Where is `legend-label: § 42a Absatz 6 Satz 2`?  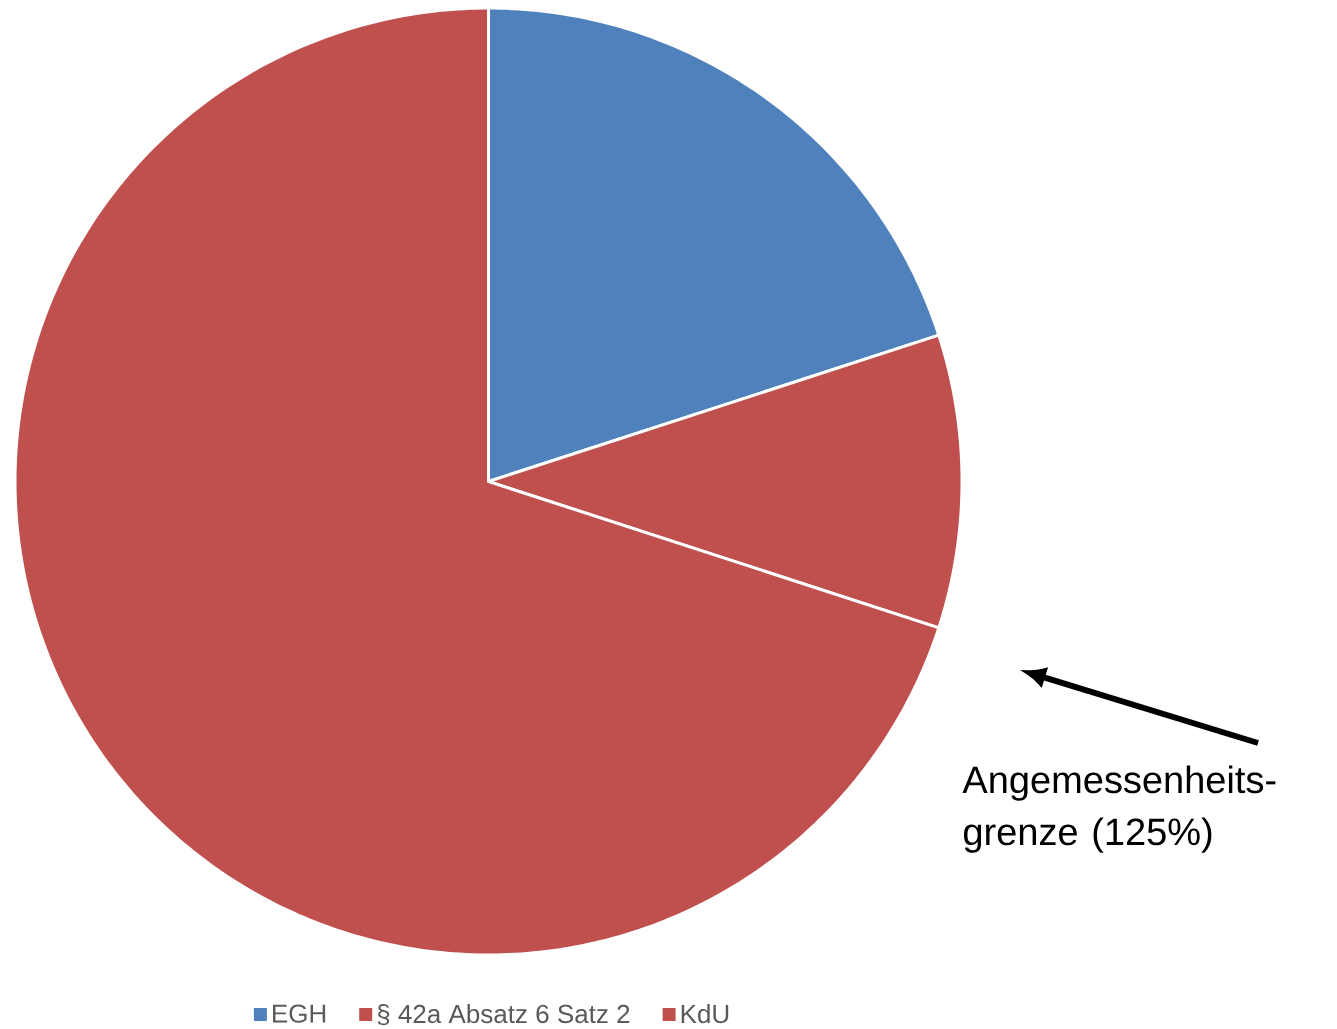 legend-label: § 42a Absatz 6 Satz 2 is located at coordinates (503, 1015).